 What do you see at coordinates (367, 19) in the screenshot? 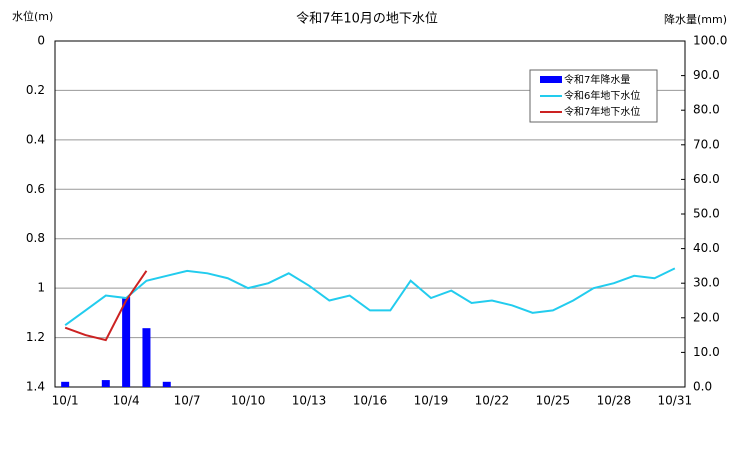
I see `chart-title: 令和7年10月の地下水位` at bounding box center [367, 19].